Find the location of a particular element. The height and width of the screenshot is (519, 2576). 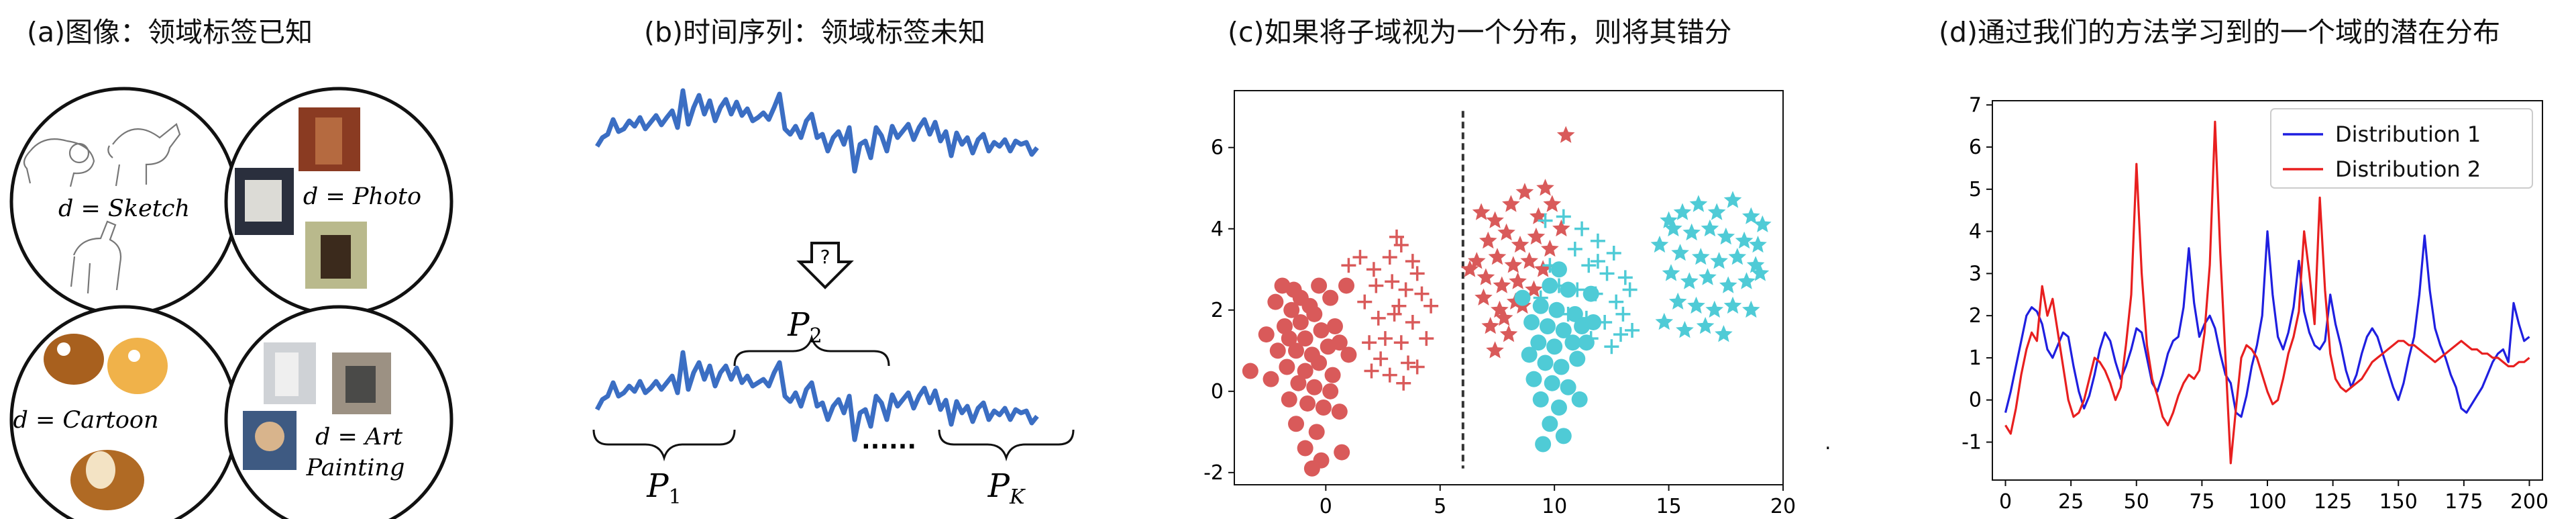

y-tick-label: 2 is located at coordinates (1975, 316).